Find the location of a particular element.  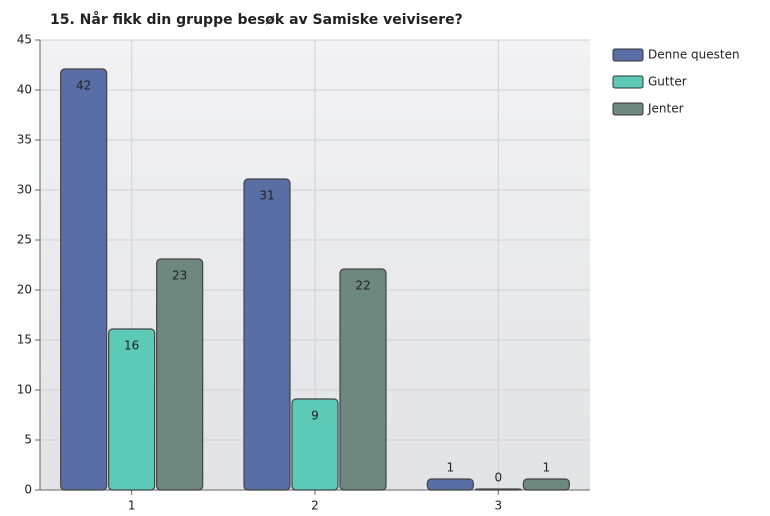

value-label: 22 is located at coordinates (362, 286).